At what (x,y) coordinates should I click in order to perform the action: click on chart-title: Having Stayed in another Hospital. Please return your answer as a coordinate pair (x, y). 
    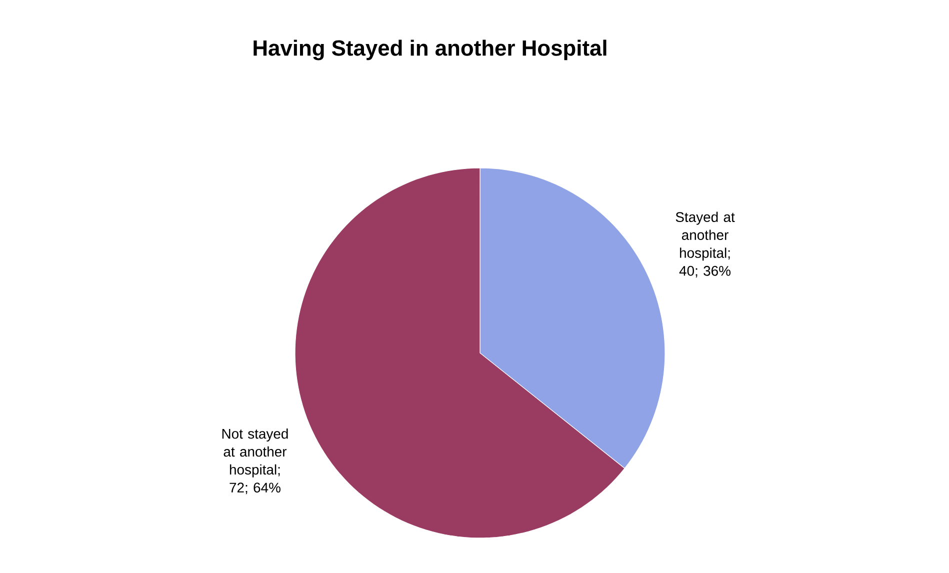
    Looking at the image, I should click on (430, 50).